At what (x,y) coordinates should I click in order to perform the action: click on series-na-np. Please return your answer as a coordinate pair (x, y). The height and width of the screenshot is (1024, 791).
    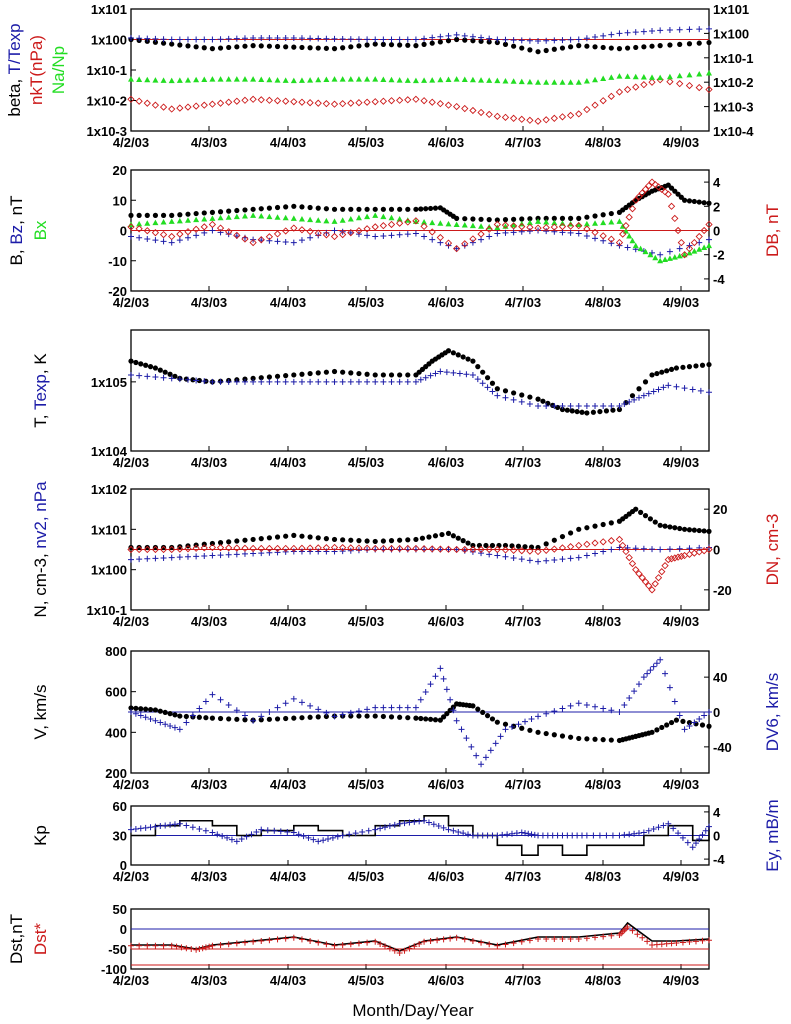
    Looking at the image, I should click on (420, 77).